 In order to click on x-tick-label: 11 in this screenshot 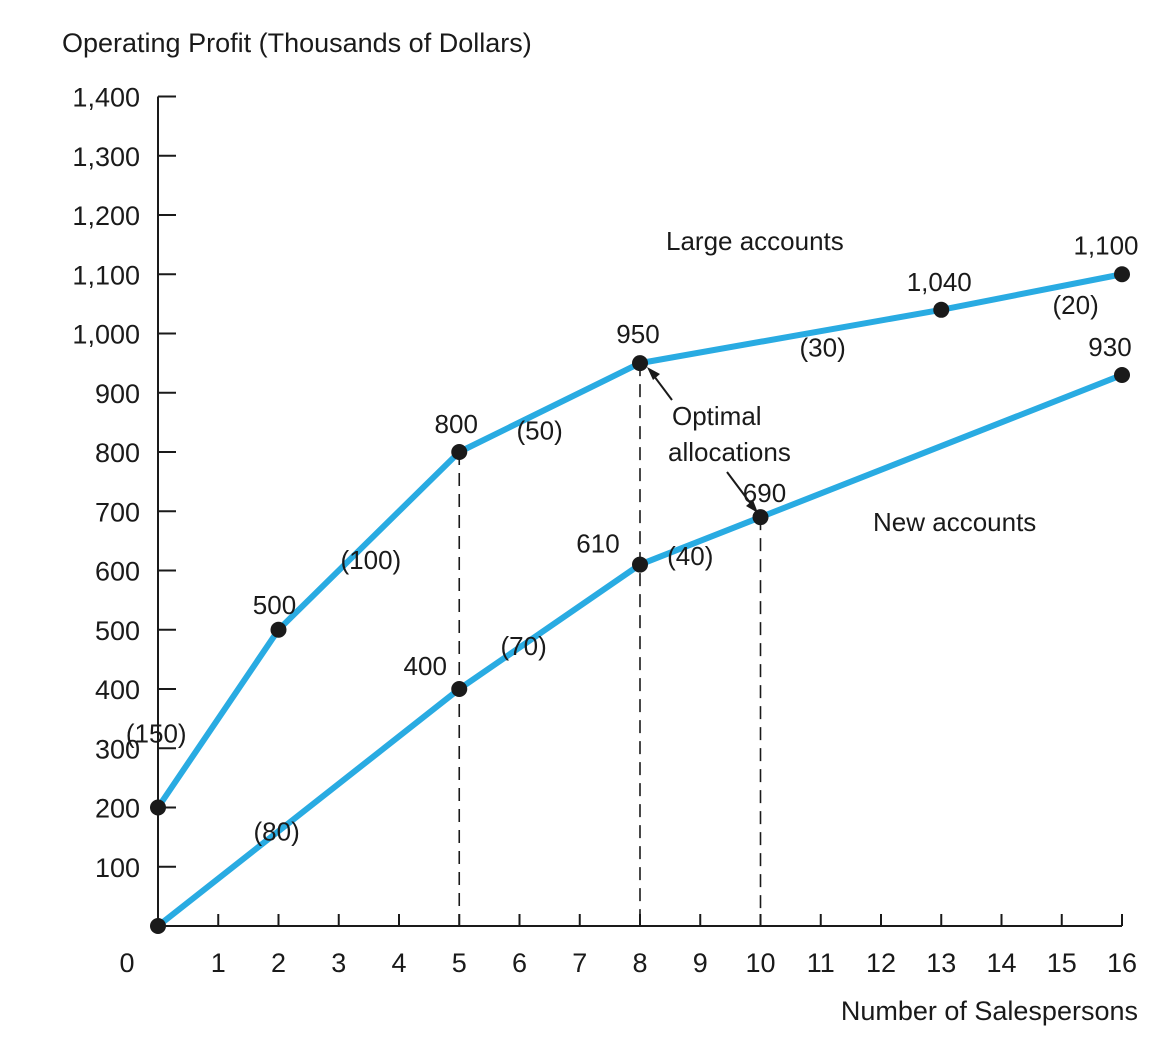, I will do `click(821, 963)`.